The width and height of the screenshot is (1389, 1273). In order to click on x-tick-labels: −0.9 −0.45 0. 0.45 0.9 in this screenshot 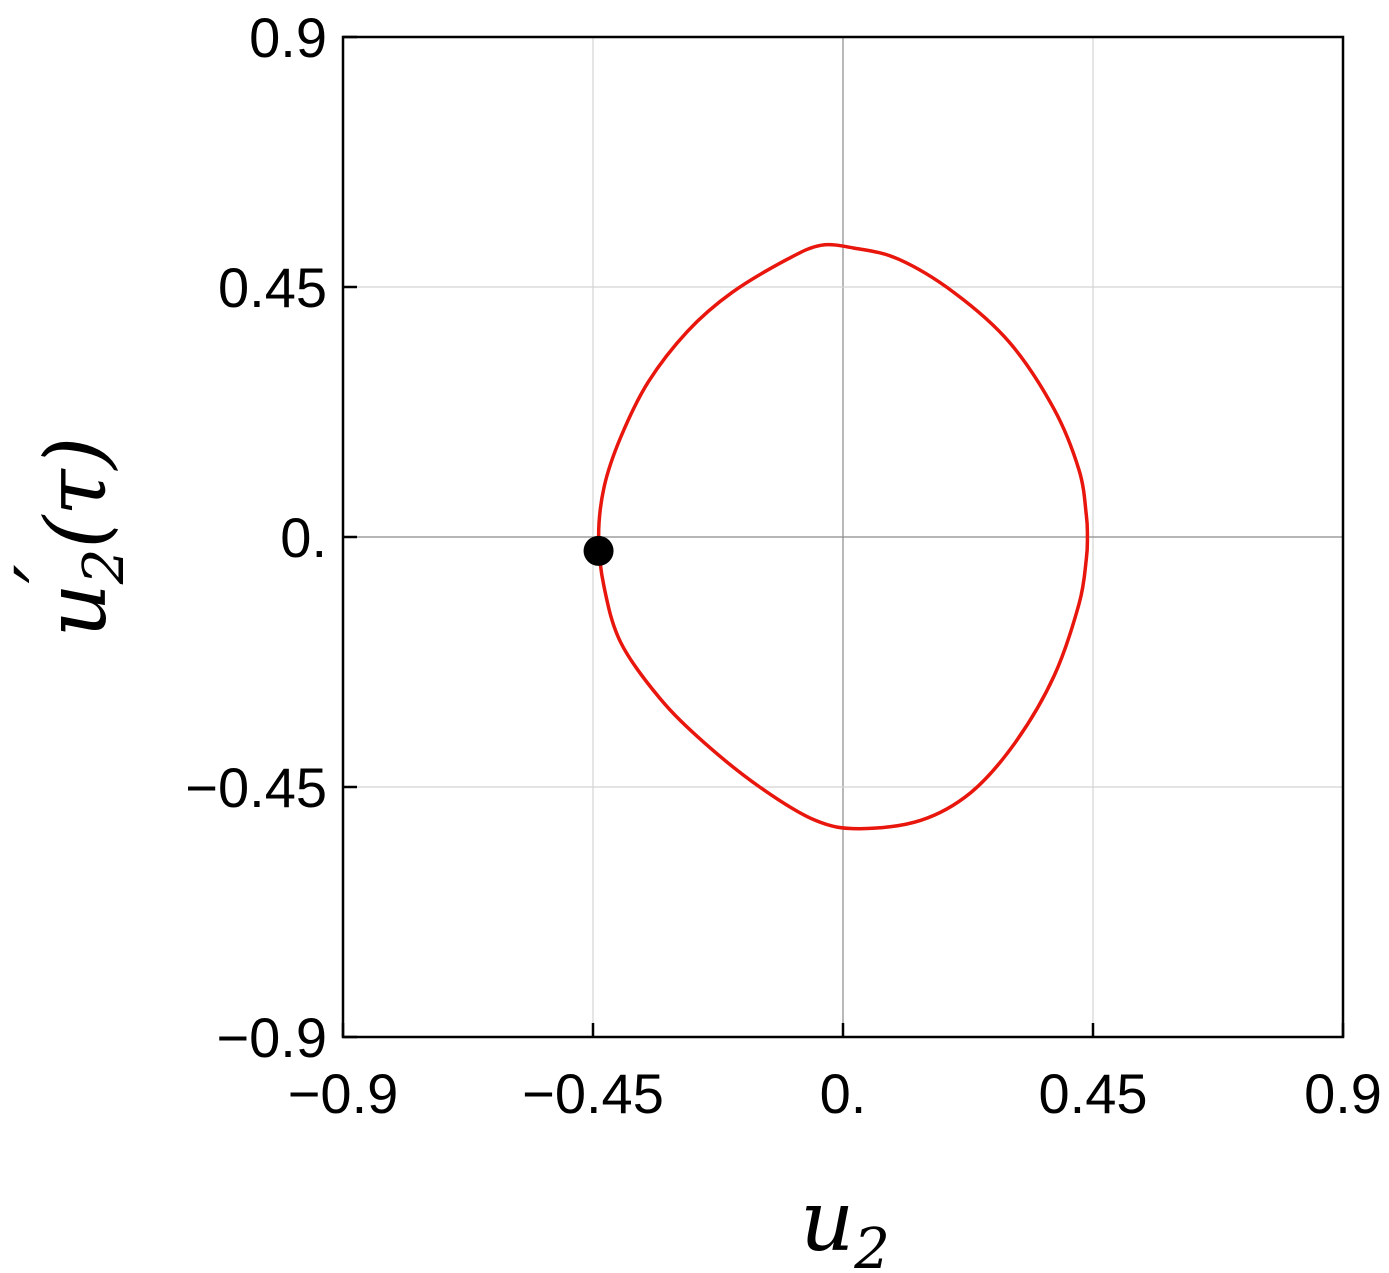, I will do `click(835, 1093)`.